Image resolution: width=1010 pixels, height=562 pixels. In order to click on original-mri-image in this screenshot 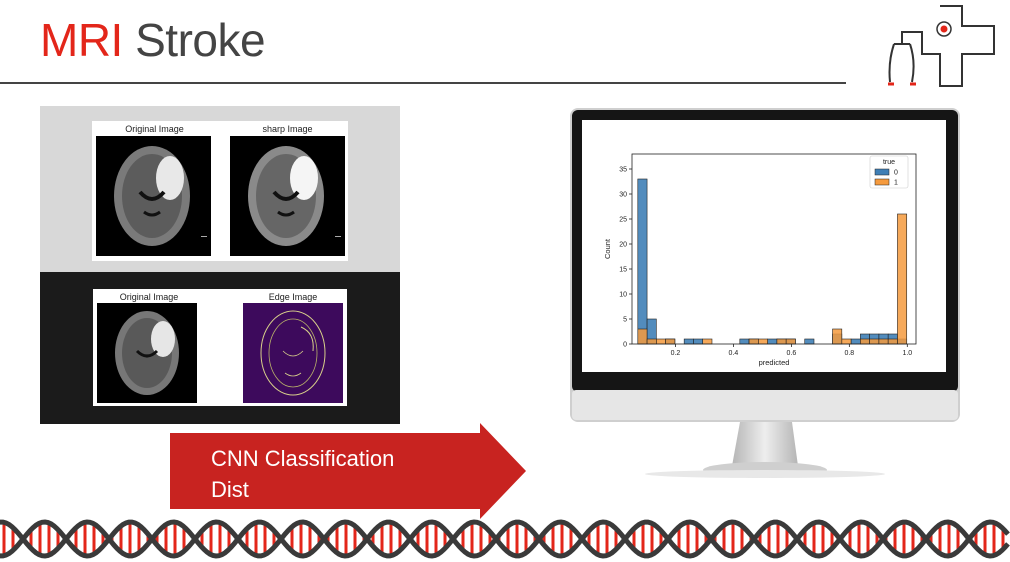, I will do `click(153, 196)`.